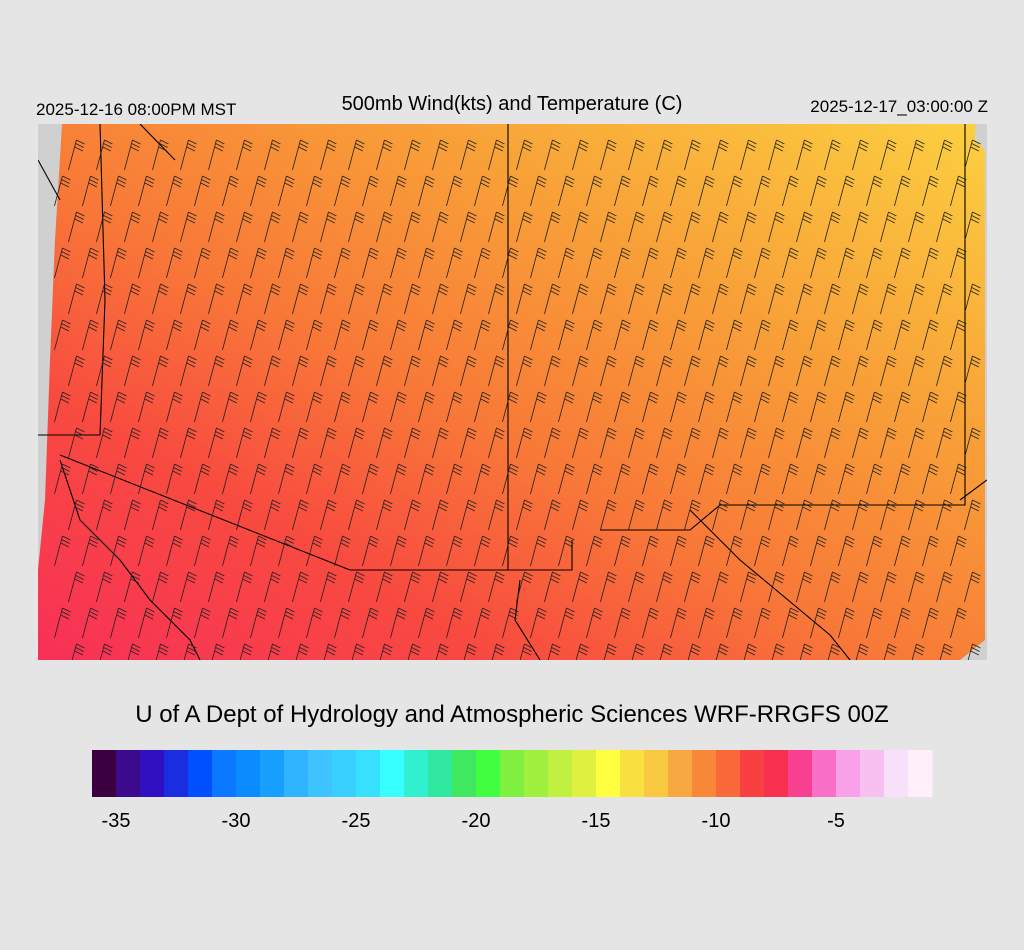 This screenshot has height=950, width=1024. I want to click on colorbar-tick-label: -5, so click(836, 821).